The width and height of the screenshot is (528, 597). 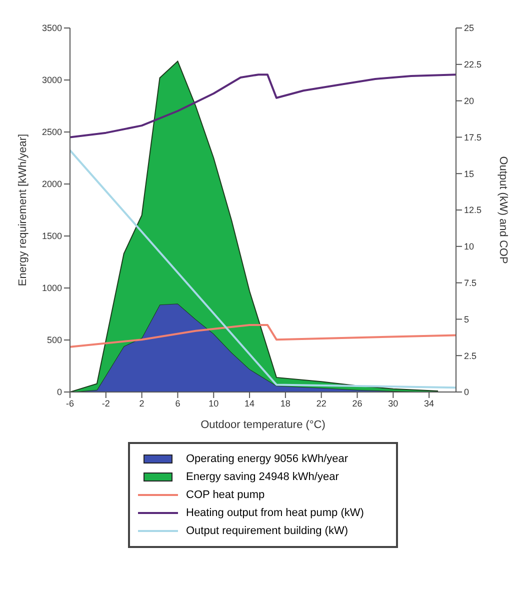 I want to click on y-tick-label: 2000, so click(x=52, y=184).